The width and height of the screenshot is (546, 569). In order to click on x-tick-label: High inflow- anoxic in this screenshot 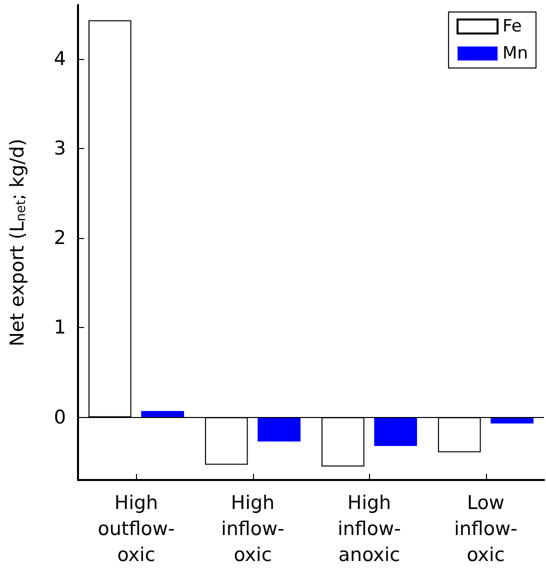, I will do `click(369, 529)`.